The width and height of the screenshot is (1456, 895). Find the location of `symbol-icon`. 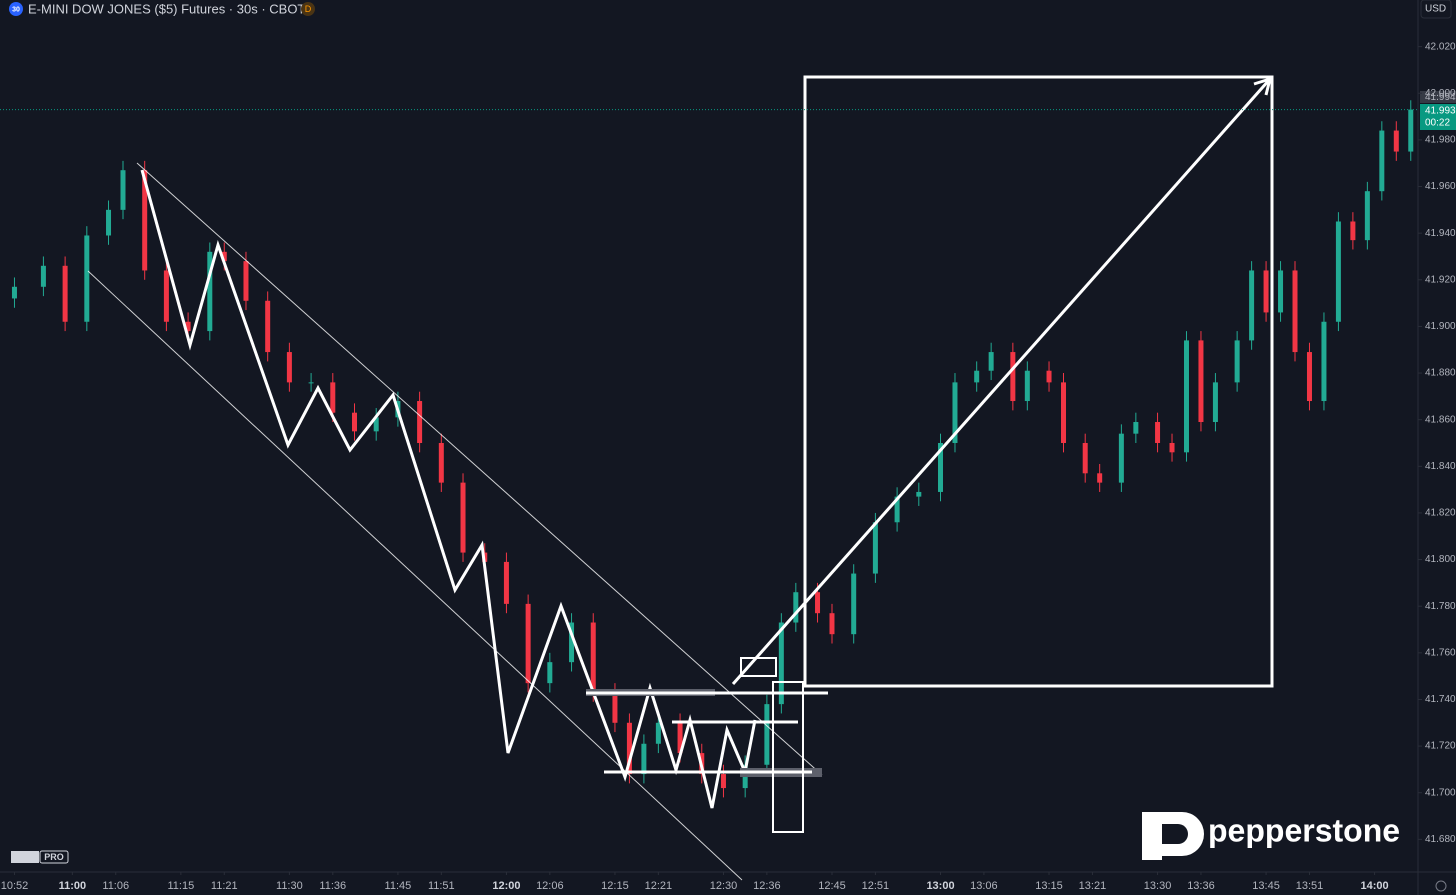

symbol-icon is located at coordinates (16, 9).